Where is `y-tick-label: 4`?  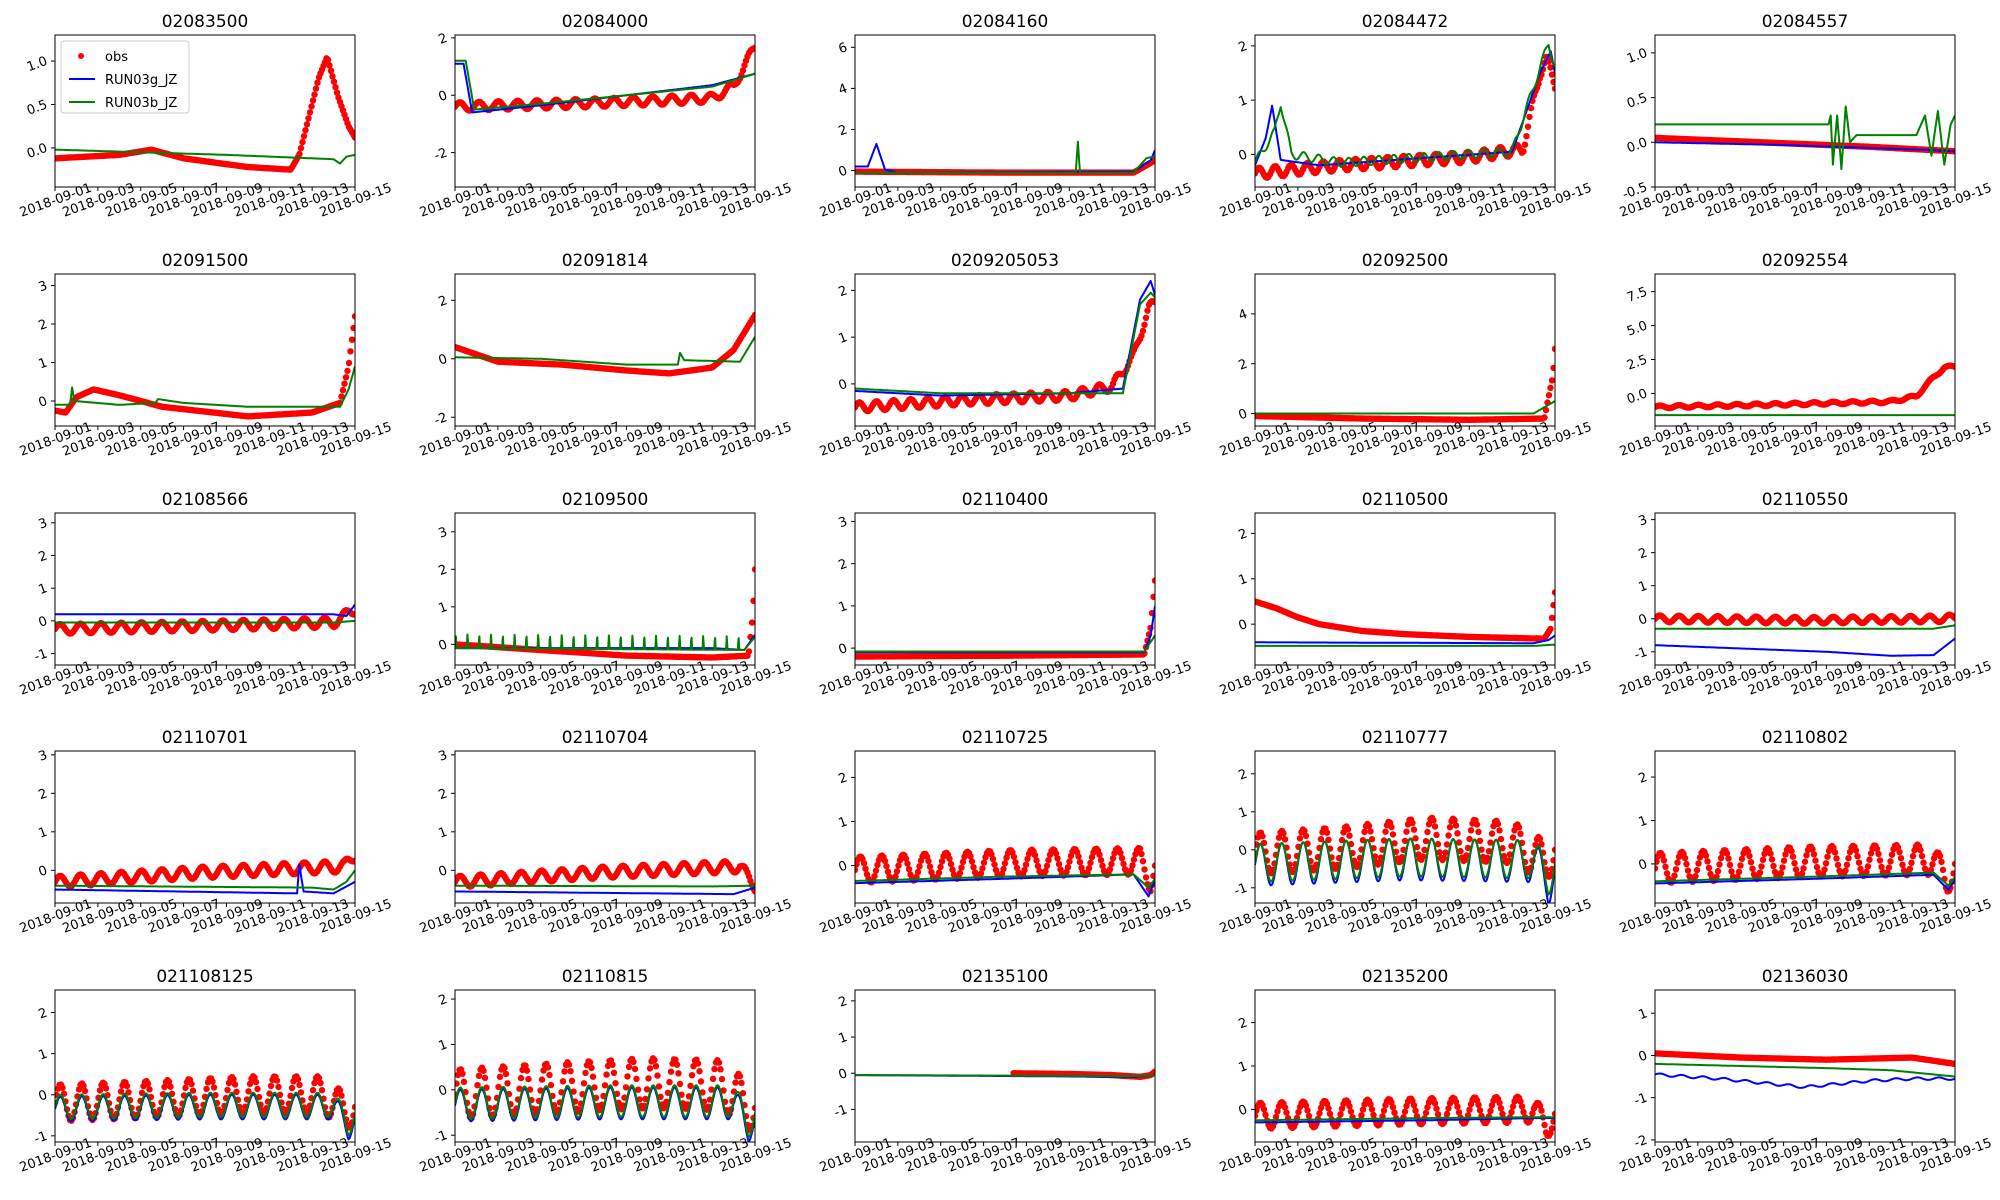 y-tick-label: 4 is located at coordinates (843, 89).